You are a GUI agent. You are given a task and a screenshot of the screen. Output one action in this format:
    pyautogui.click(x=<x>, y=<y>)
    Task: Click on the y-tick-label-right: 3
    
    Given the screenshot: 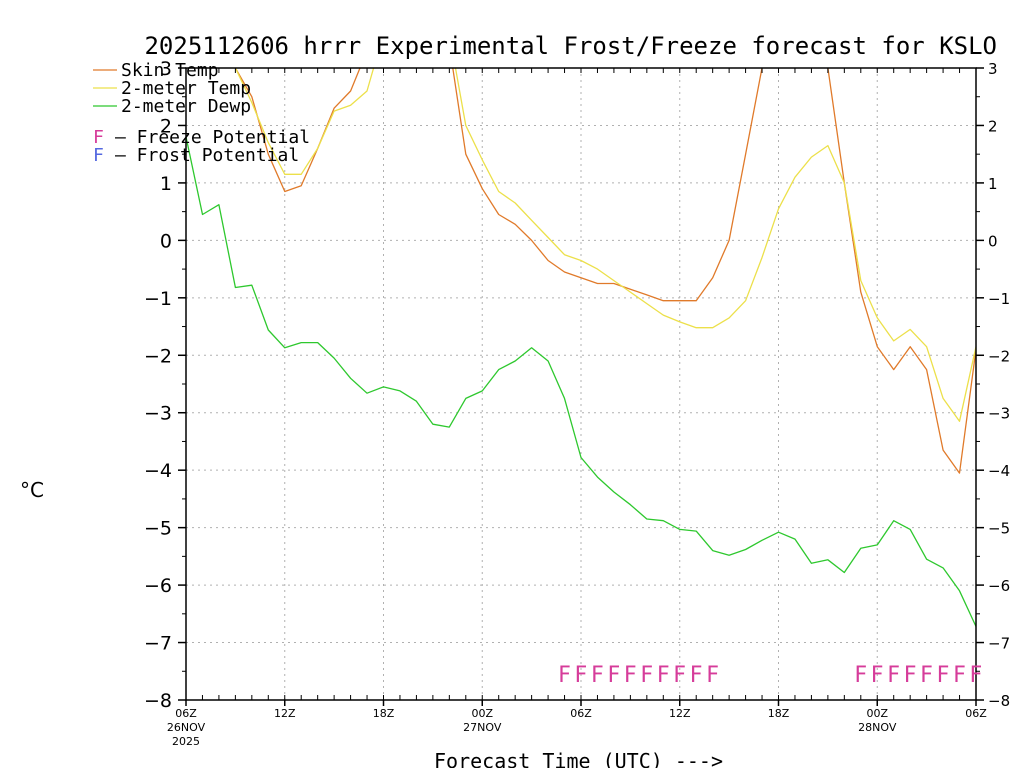 What is the action you would take?
    pyautogui.click(x=993, y=69)
    